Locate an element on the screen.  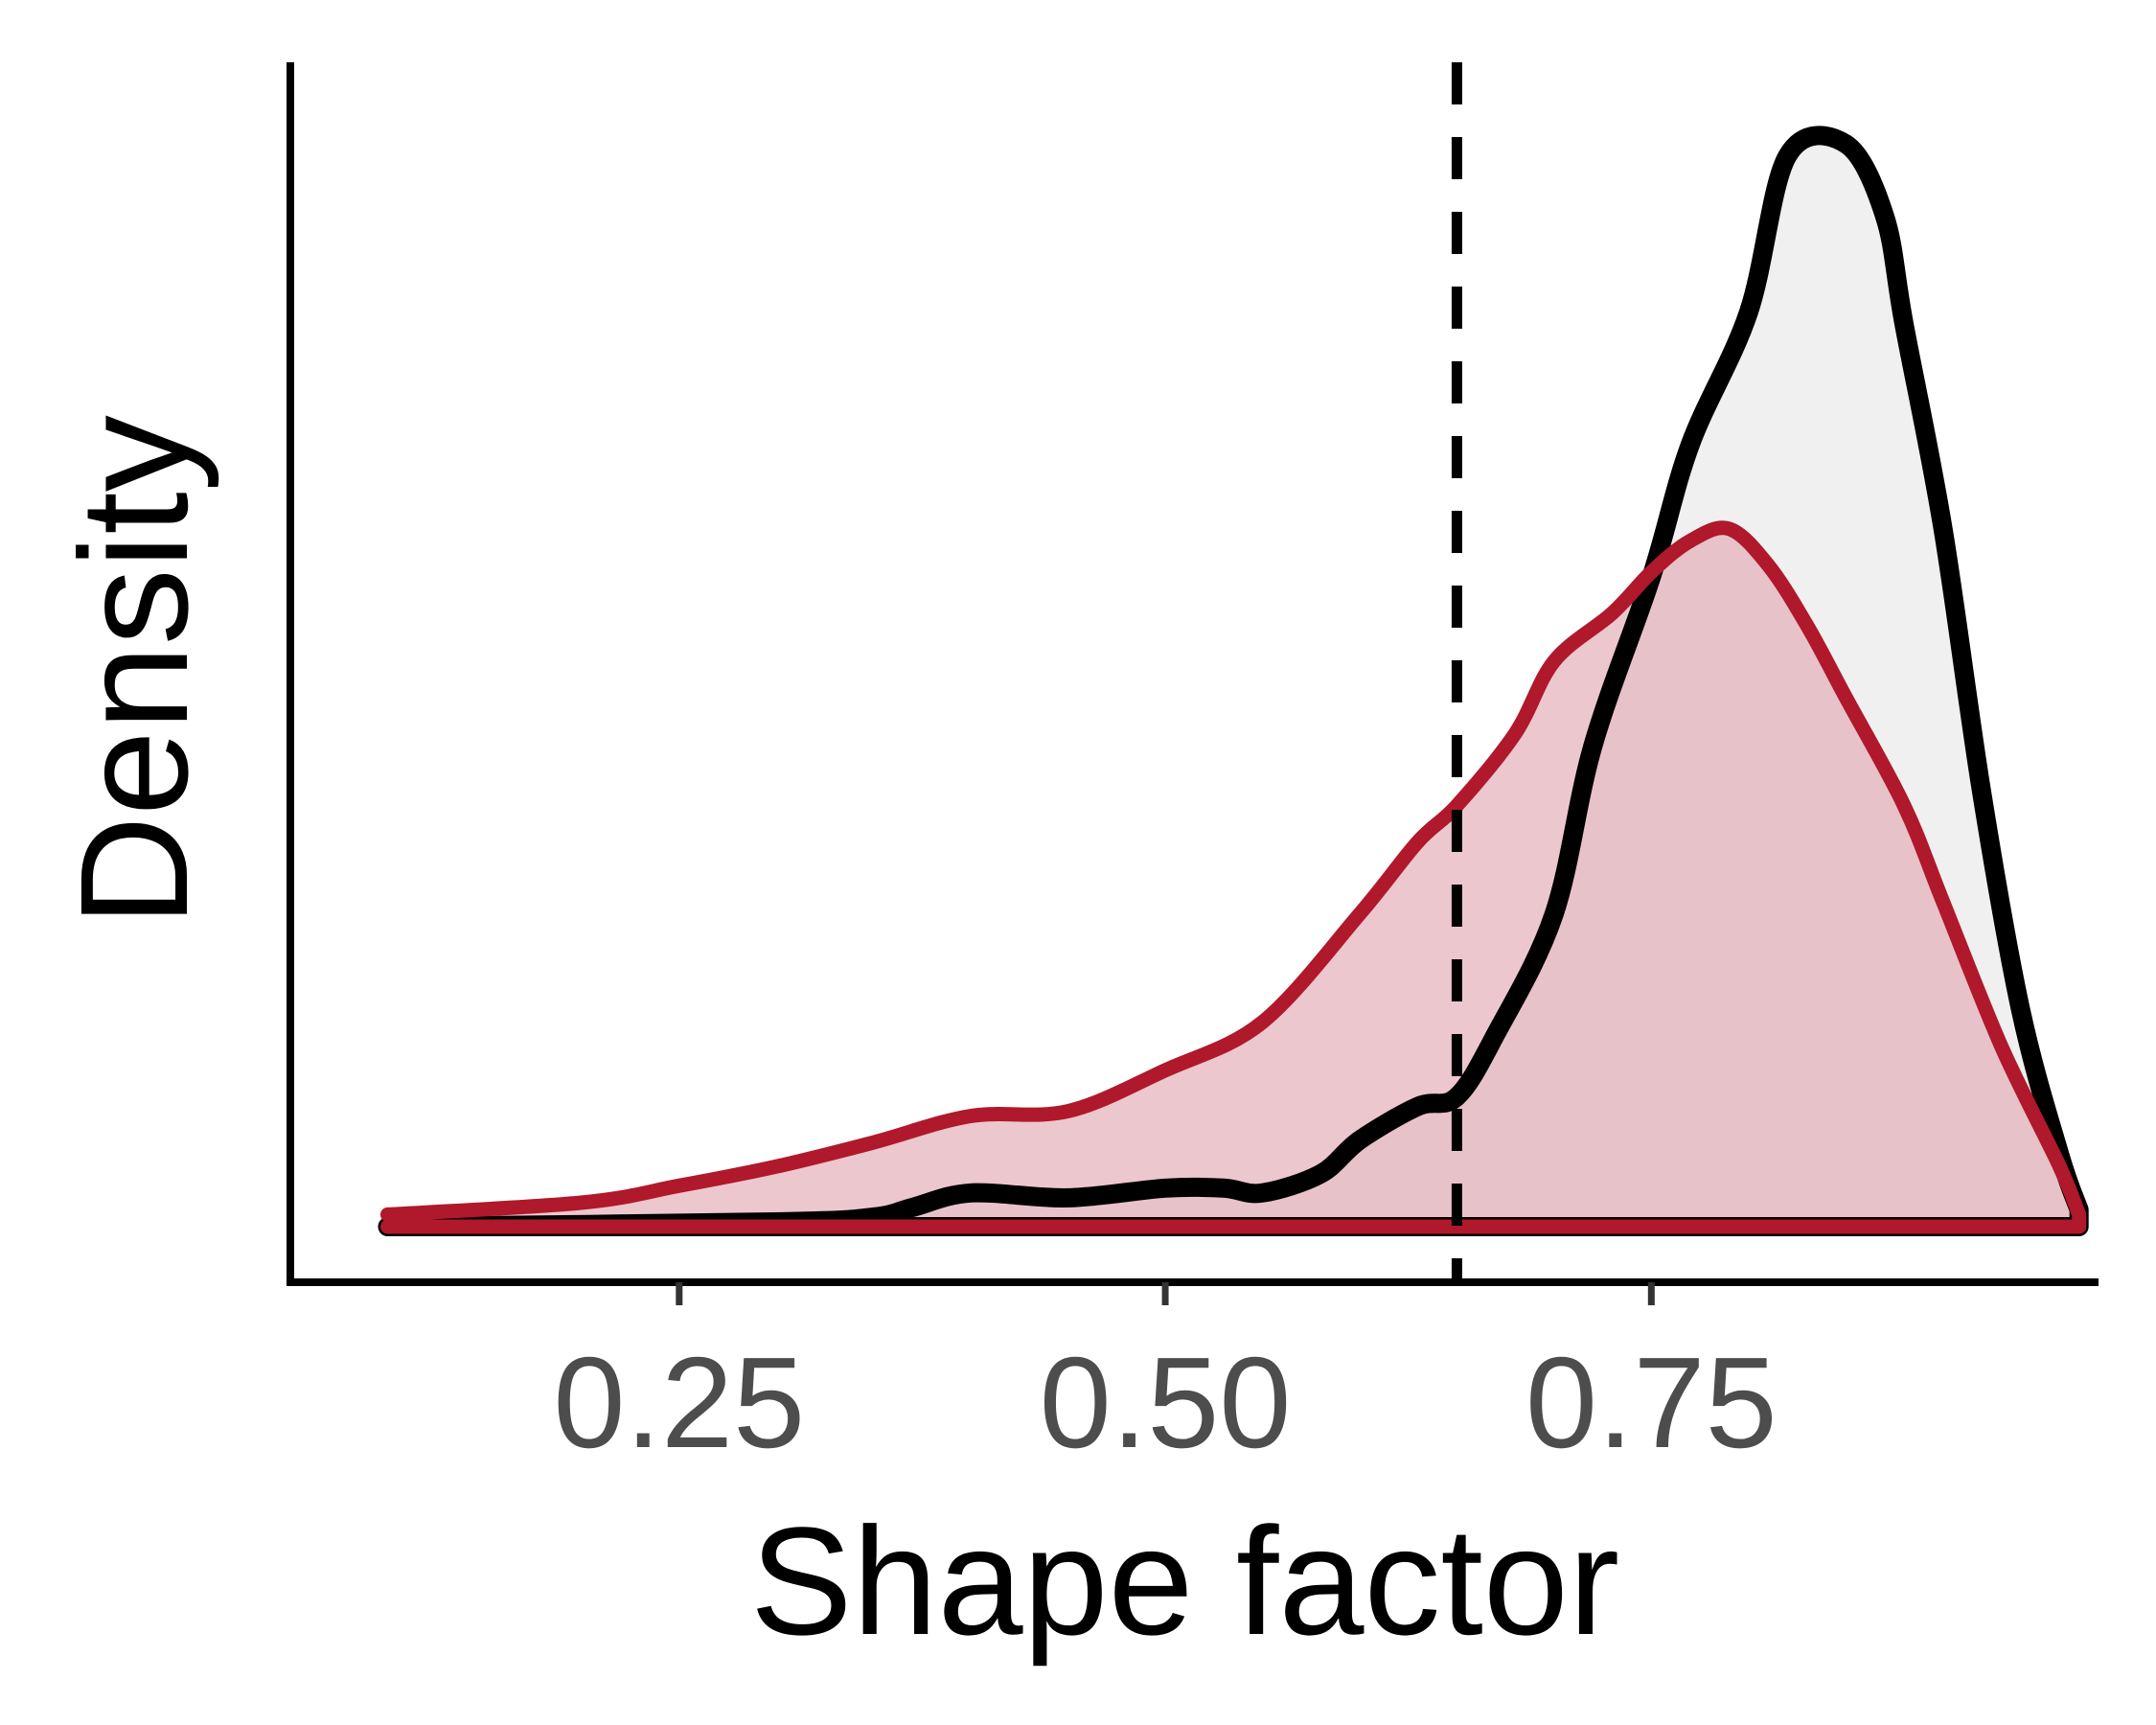
x-tick-label: 0.75 is located at coordinates (1651, 1402).